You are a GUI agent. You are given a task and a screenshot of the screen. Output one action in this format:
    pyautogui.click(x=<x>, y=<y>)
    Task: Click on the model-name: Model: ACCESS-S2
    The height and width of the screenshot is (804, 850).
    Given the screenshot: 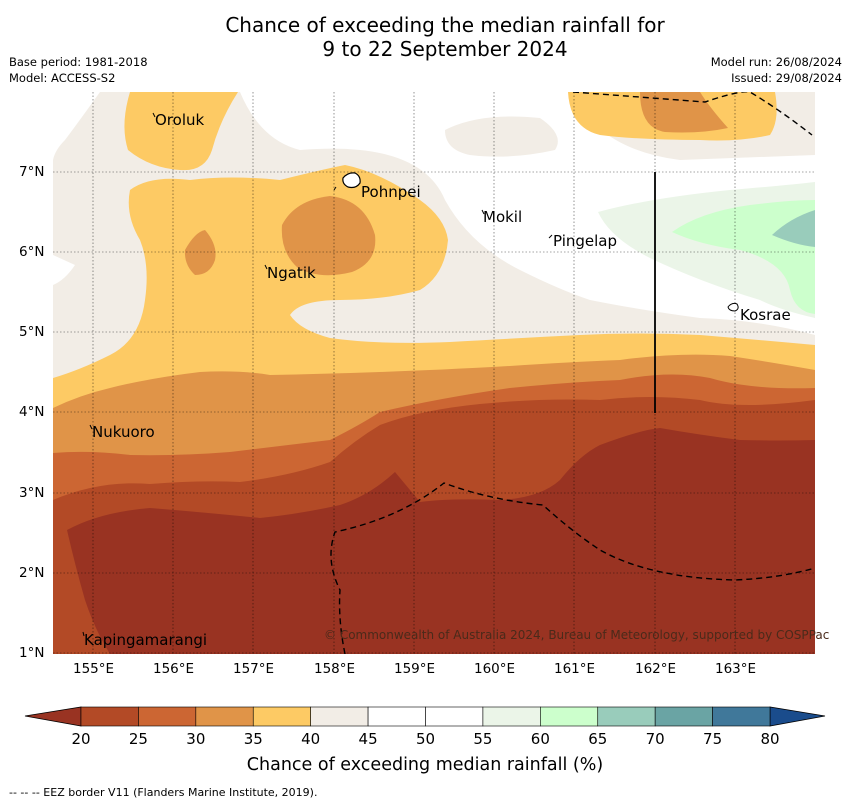 What is the action you would take?
    pyautogui.click(x=62, y=78)
    